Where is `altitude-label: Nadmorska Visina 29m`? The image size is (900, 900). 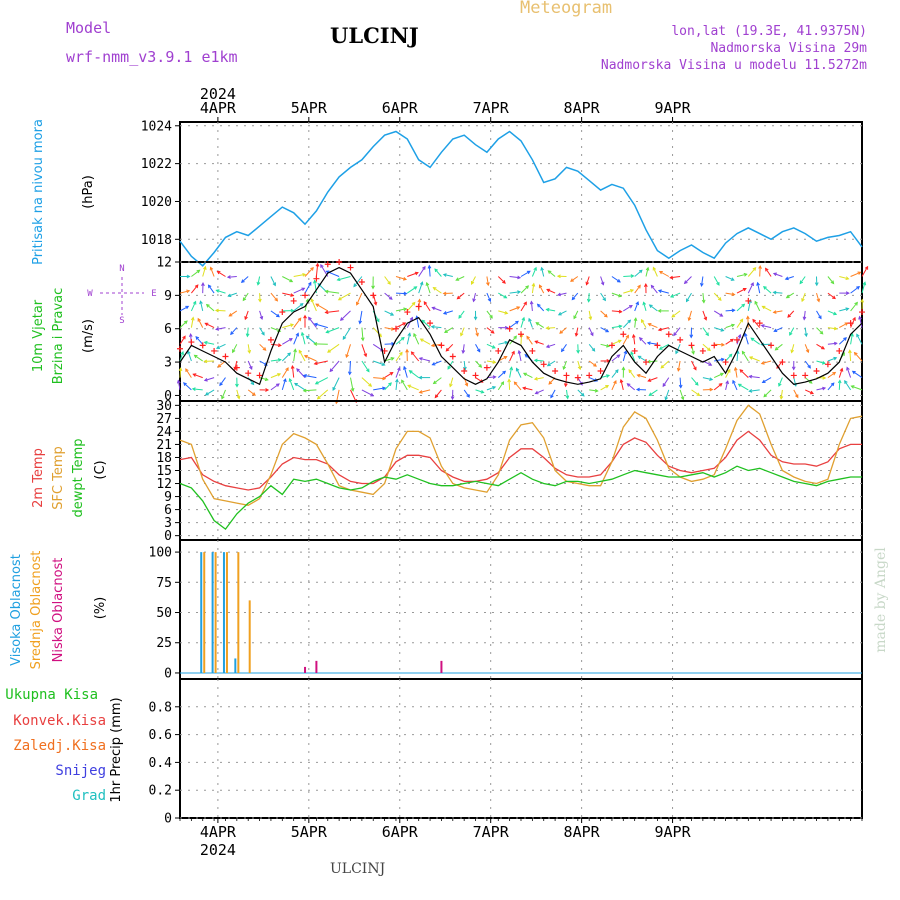 altitude-label: Nadmorska Visina 29m is located at coordinates (788, 48).